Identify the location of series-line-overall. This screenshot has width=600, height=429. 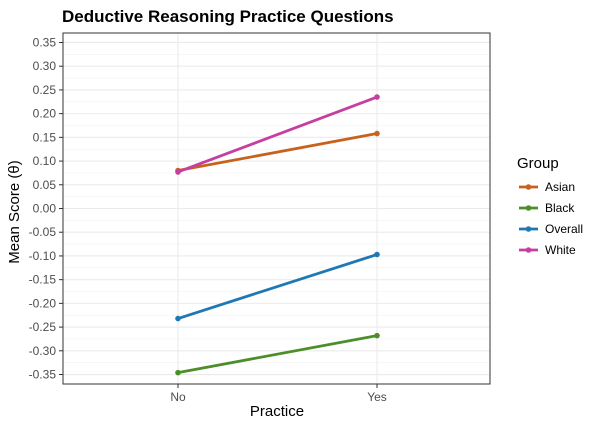
(277, 286).